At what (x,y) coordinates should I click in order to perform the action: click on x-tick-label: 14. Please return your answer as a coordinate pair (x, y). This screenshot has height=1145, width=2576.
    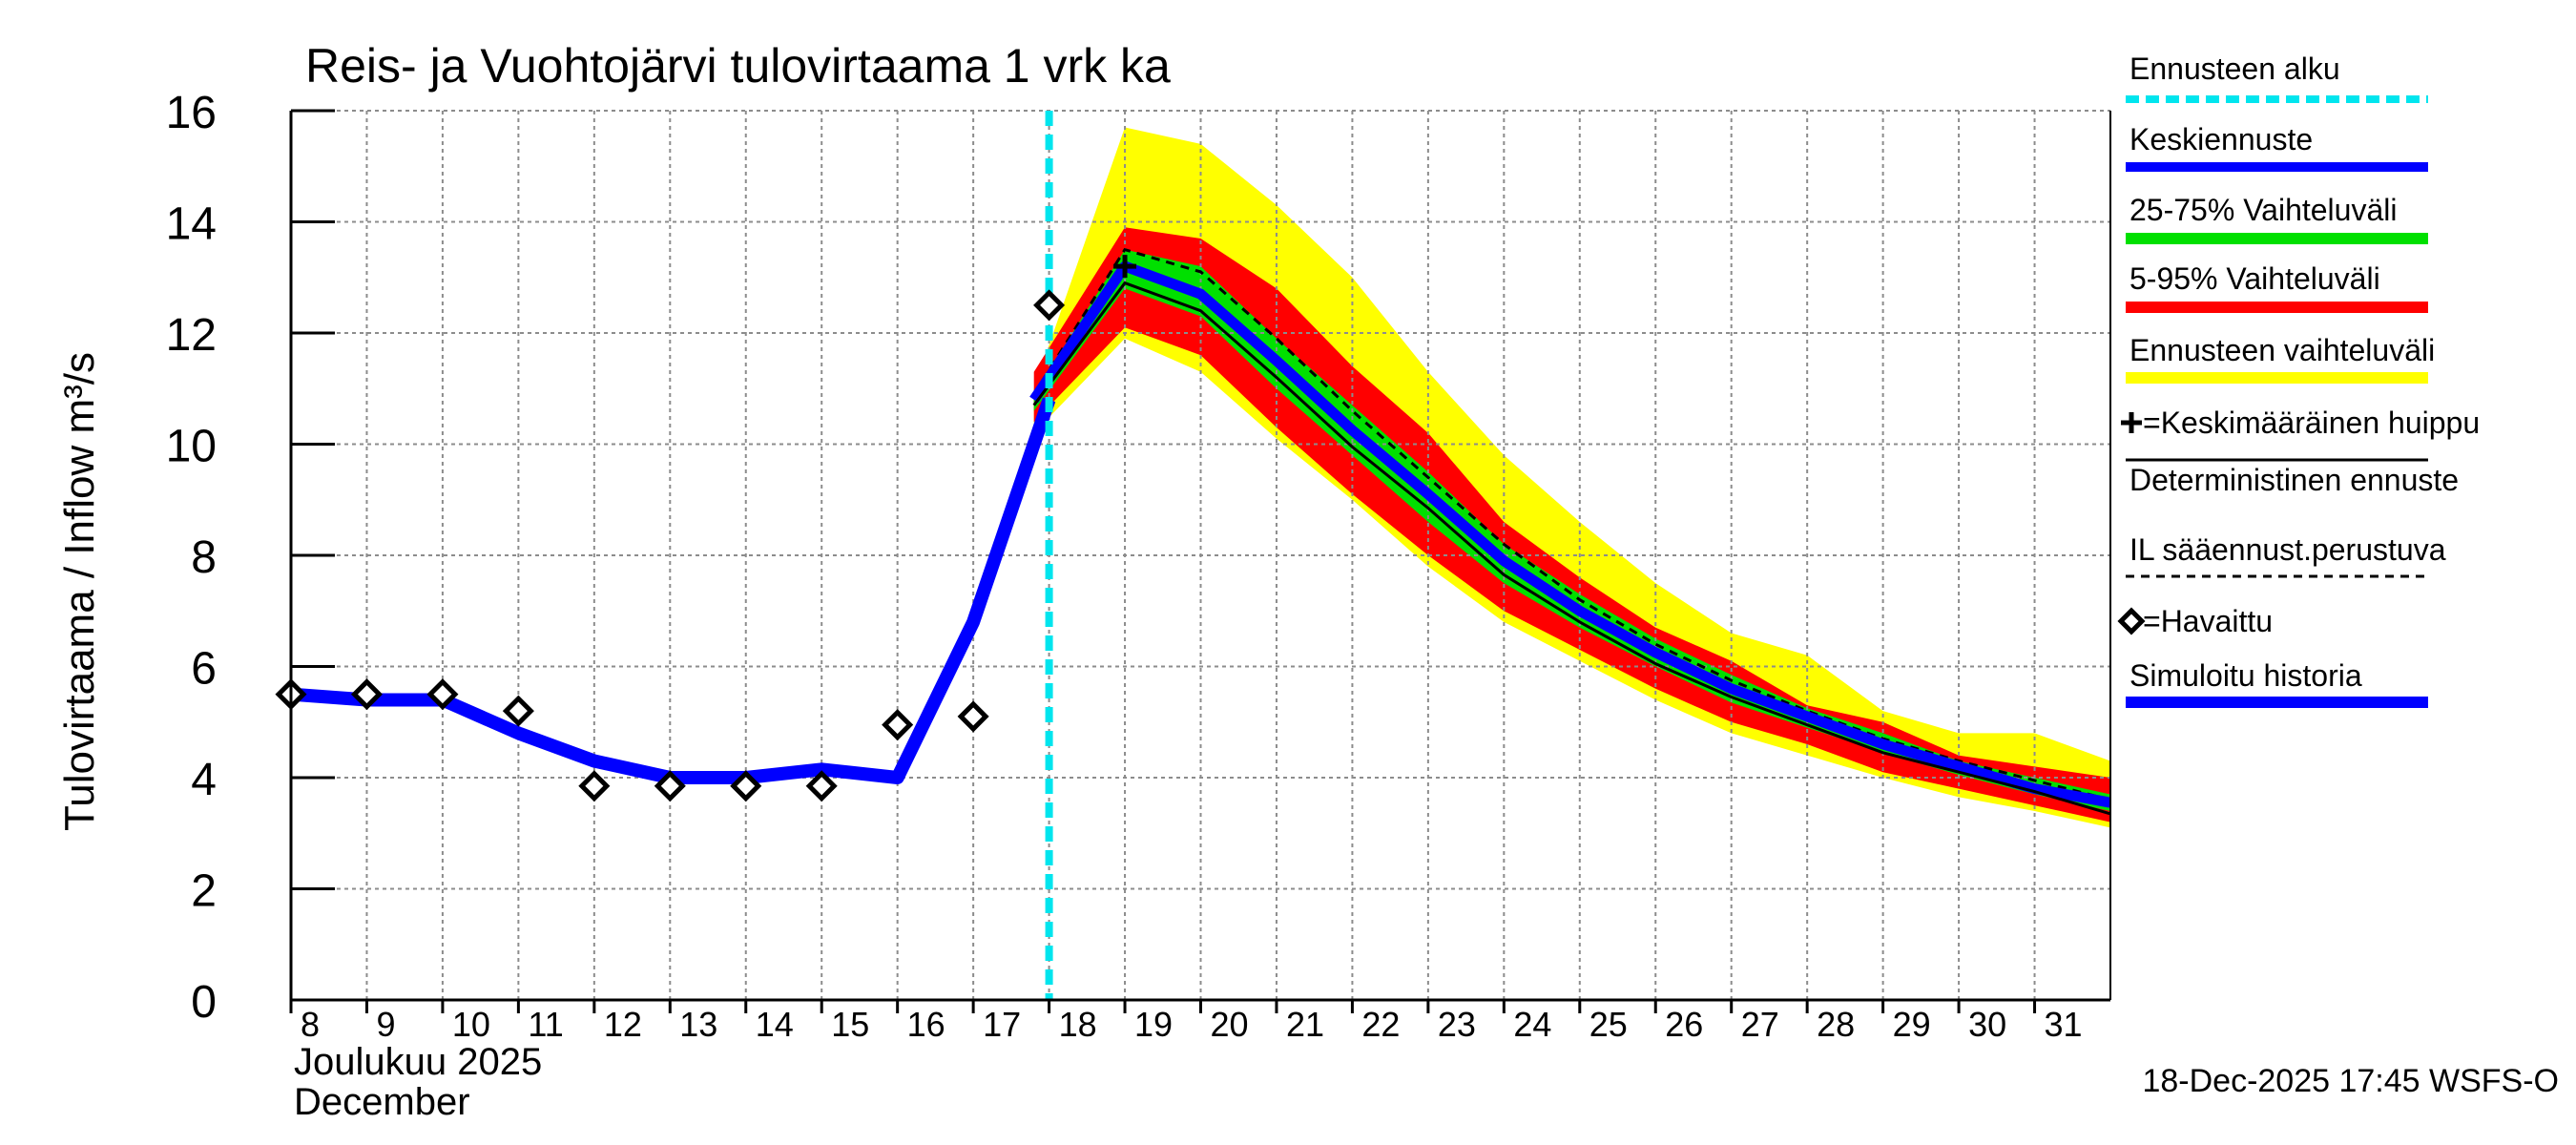
    Looking at the image, I should click on (775, 1025).